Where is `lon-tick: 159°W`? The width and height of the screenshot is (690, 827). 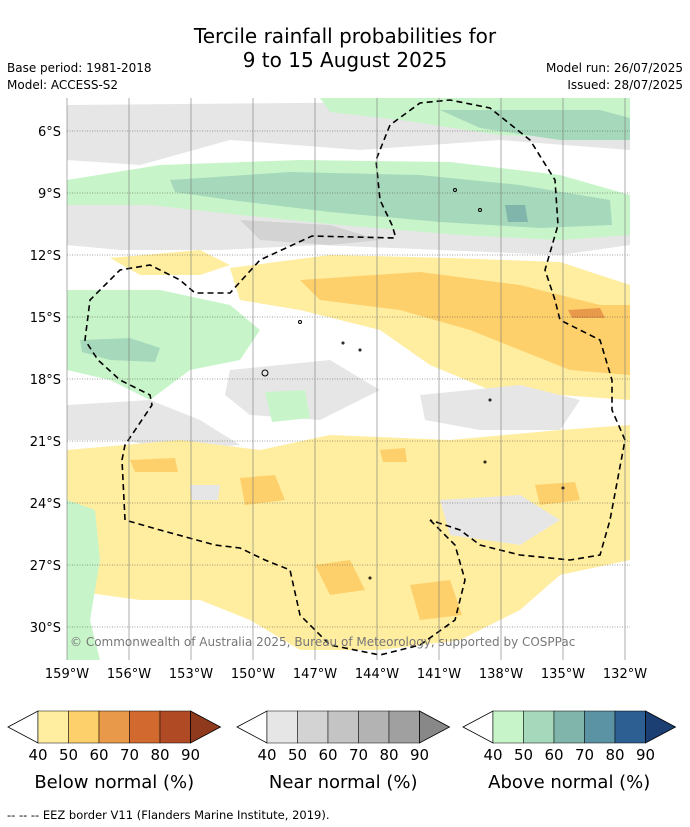
lon-tick: 159°W is located at coordinates (67, 674).